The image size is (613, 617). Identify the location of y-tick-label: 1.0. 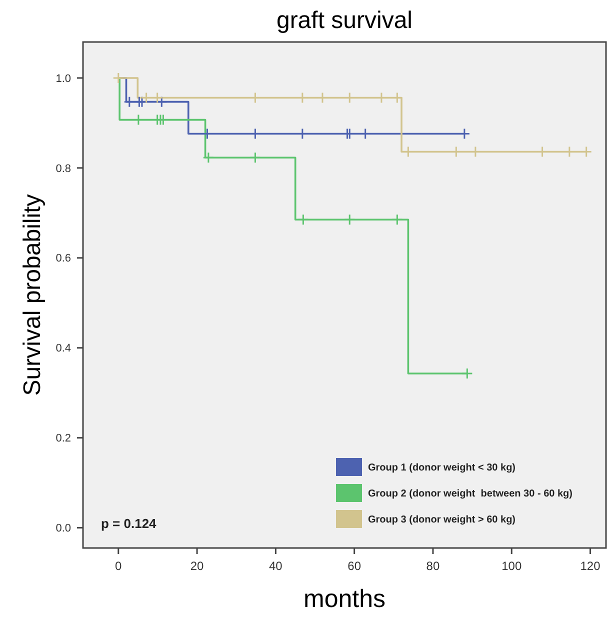
(63, 78).